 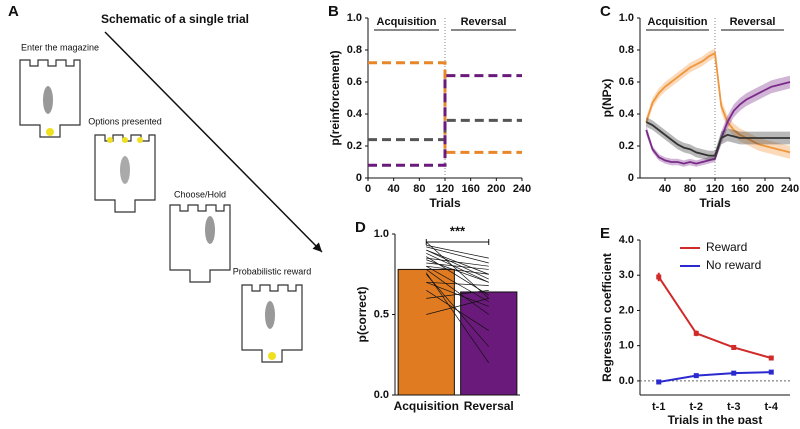 I want to click on step-label: Probabilistic reward, so click(x=272, y=271).